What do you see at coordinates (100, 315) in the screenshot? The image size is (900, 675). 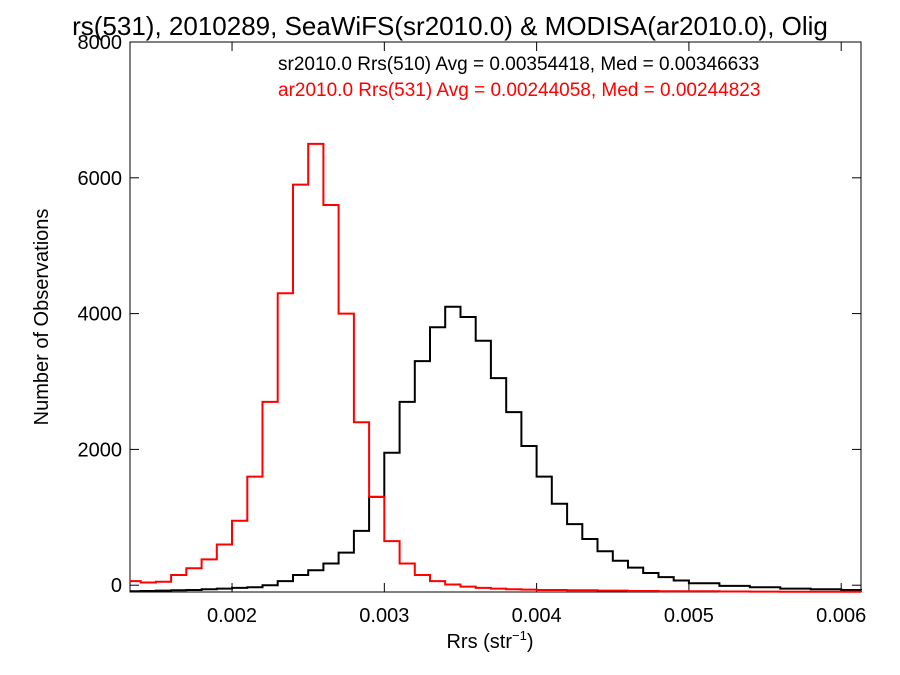 I see `y-tick-label: 4000` at bounding box center [100, 315].